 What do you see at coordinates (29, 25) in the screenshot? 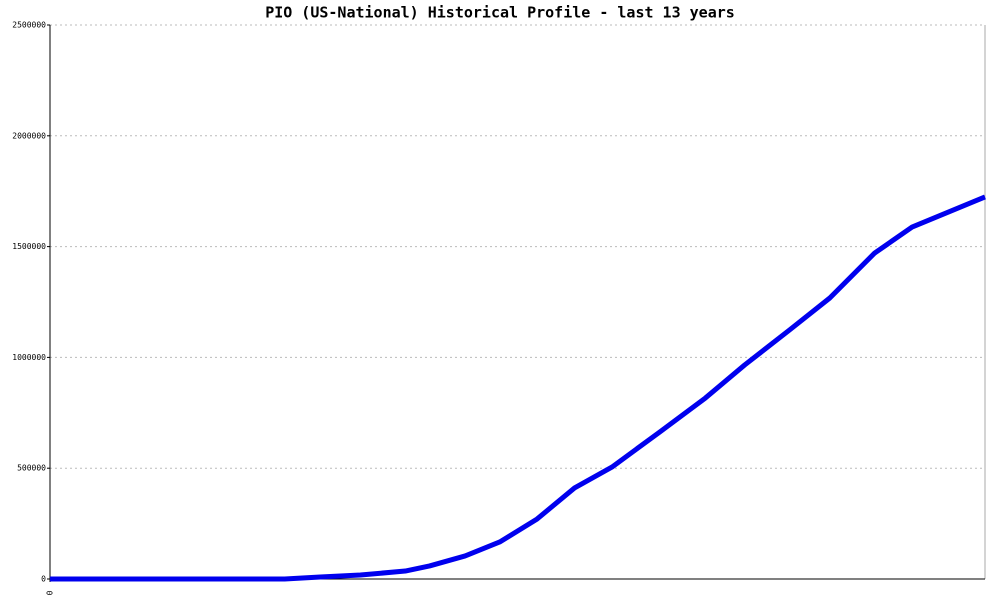
I see `y-tick-label: 2500000` at bounding box center [29, 25].